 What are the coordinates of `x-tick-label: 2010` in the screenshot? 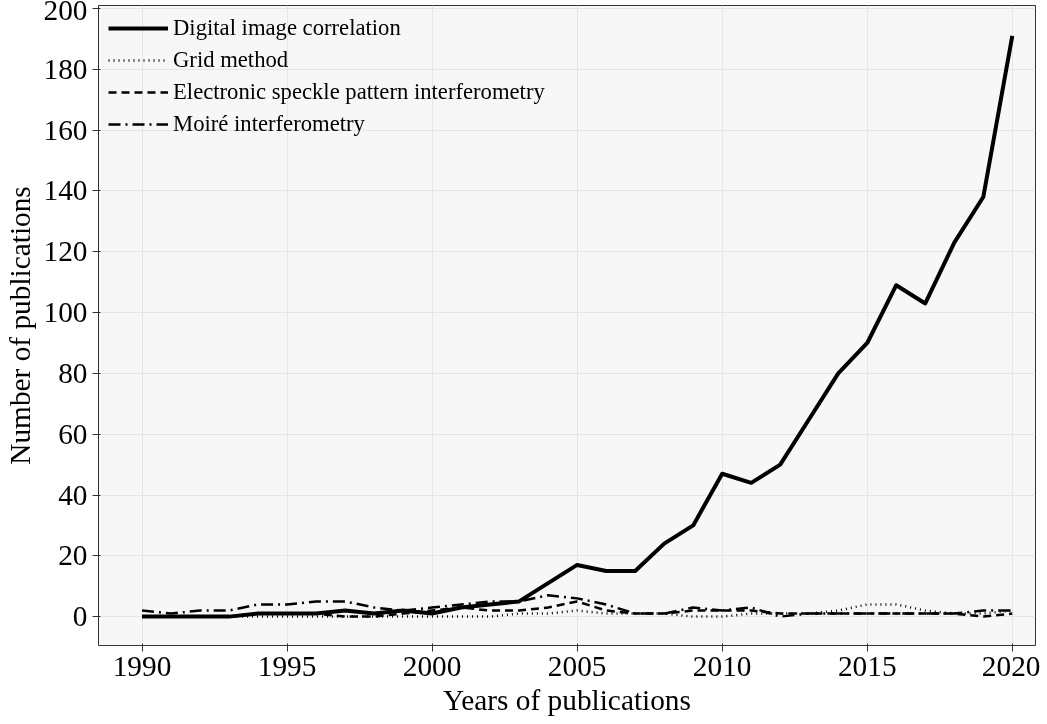 It's located at (722, 665).